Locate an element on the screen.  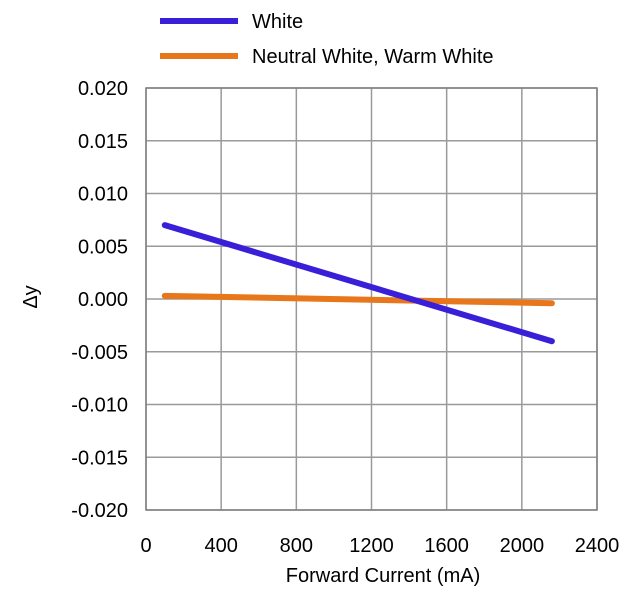
x-tick-label: 400 is located at coordinates (220, 546).